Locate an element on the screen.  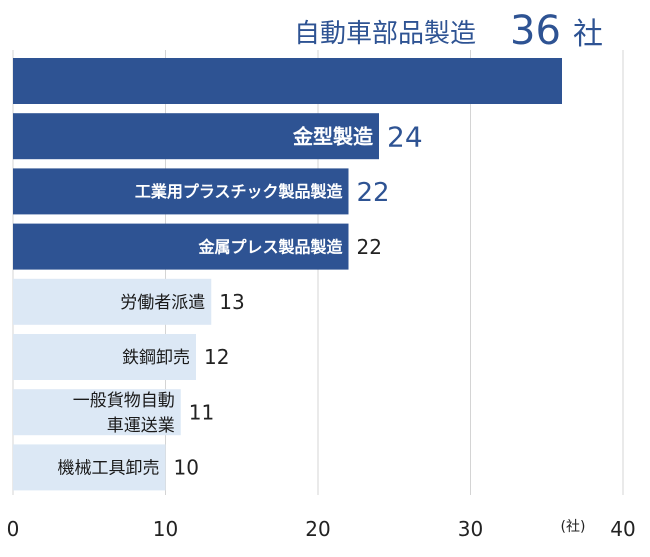
value-label-3: 22 is located at coordinates (369, 247).